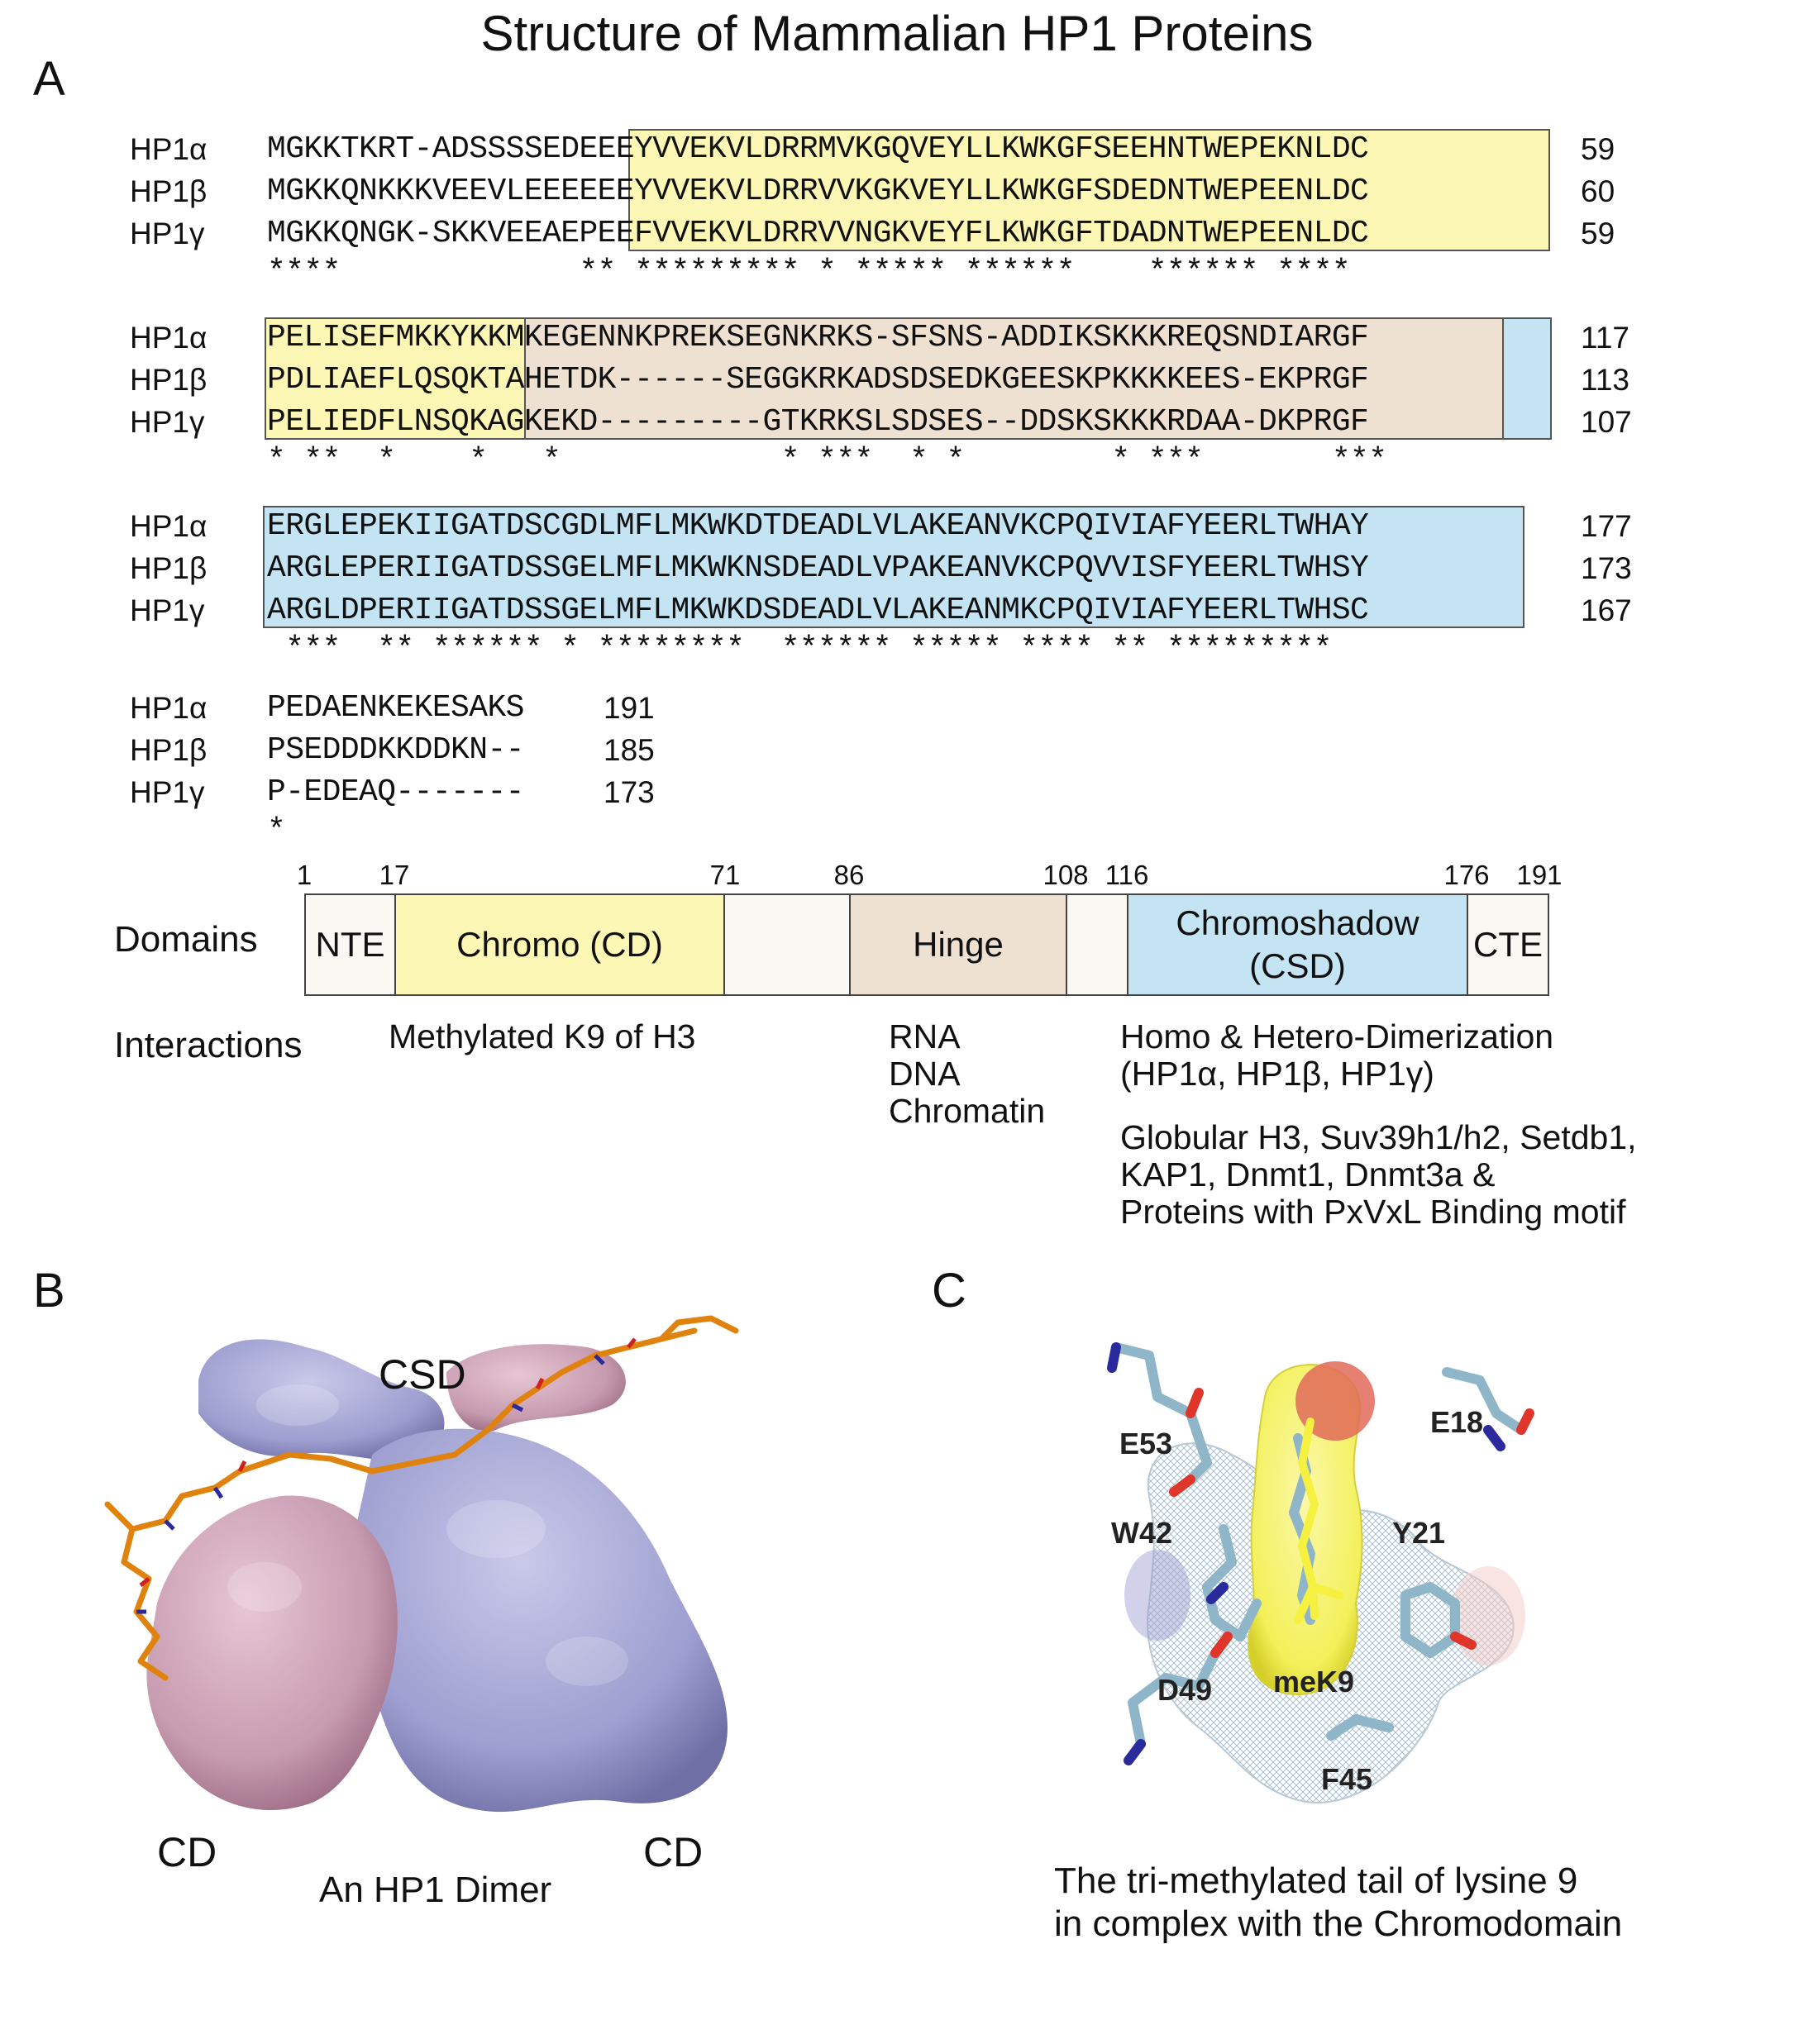  What do you see at coordinates (436, 1890) in the screenshot?
I see `dimer-caption: An HP1 Dimer` at bounding box center [436, 1890].